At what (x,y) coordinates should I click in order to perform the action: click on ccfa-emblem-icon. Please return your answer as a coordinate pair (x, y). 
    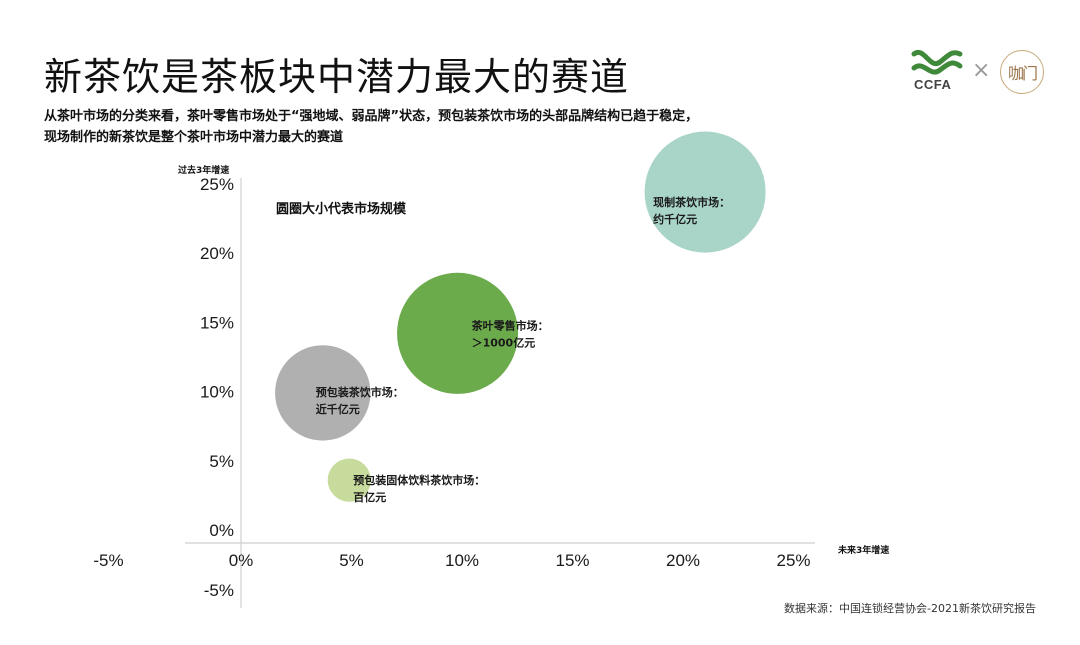
    Looking at the image, I should click on (937, 62).